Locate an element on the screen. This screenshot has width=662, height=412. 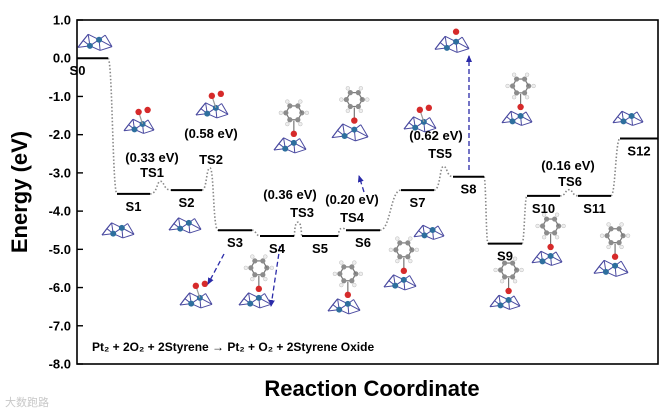
ts-label-ts4: TS4 is located at coordinates (352, 217).